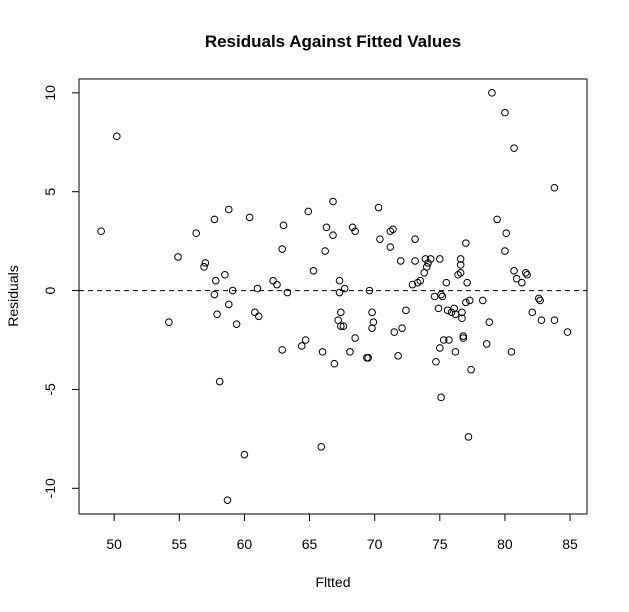  What do you see at coordinates (13, 295) in the screenshot?
I see `y-axis-label: Residuals` at bounding box center [13, 295].